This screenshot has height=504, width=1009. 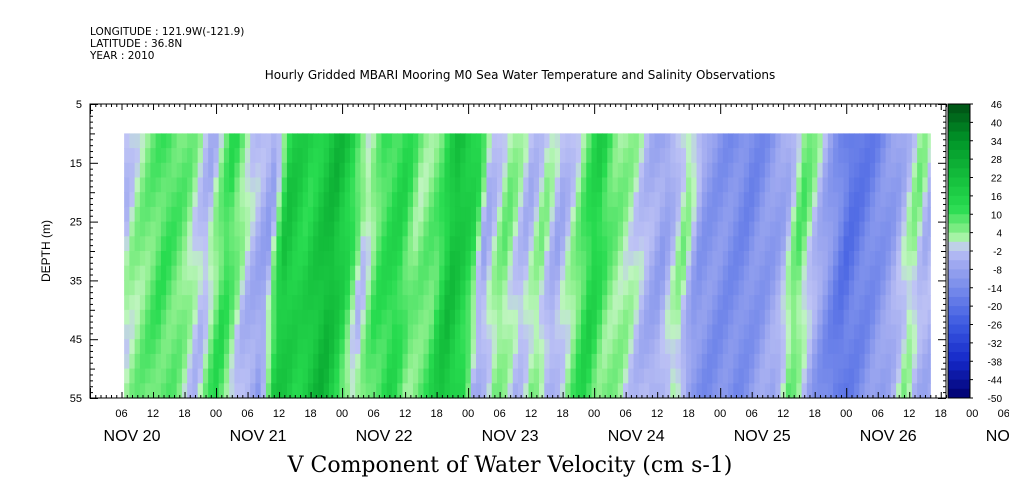 What do you see at coordinates (405, 414) in the screenshot?
I see `x-hour-tick-label: 12` at bounding box center [405, 414].